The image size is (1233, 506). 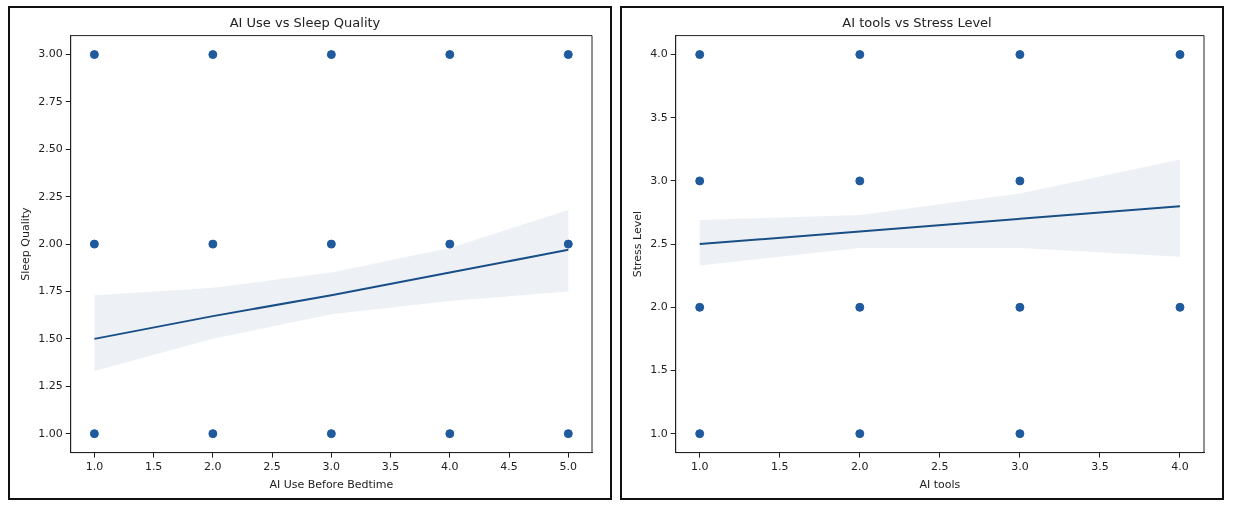 What do you see at coordinates (638, 244) in the screenshot?
I see `y-axis-title: Stress Level` at bounding box center [638, 244].